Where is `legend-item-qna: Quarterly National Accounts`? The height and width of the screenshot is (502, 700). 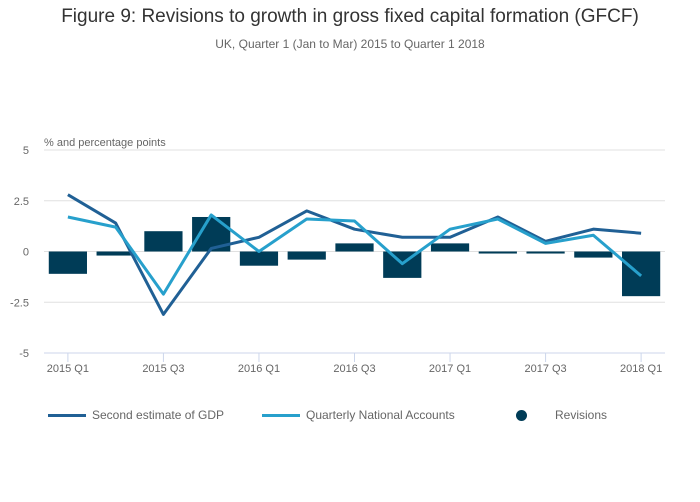 legend-item-qna: Quarterly National Accounts is located at coordinates (358, 415).